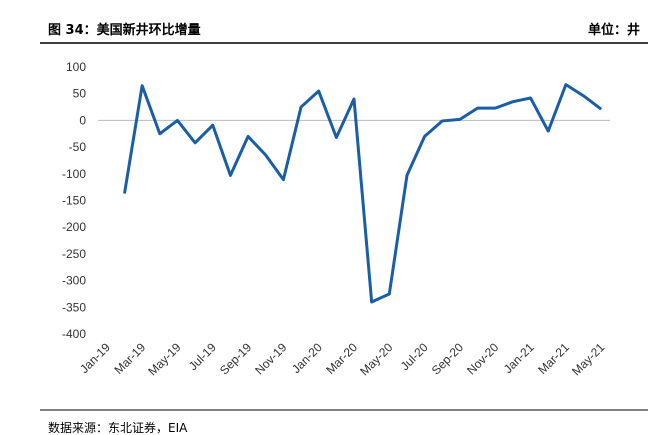  I want to click on x-tick-label: Jul-19, so click(202, 356).